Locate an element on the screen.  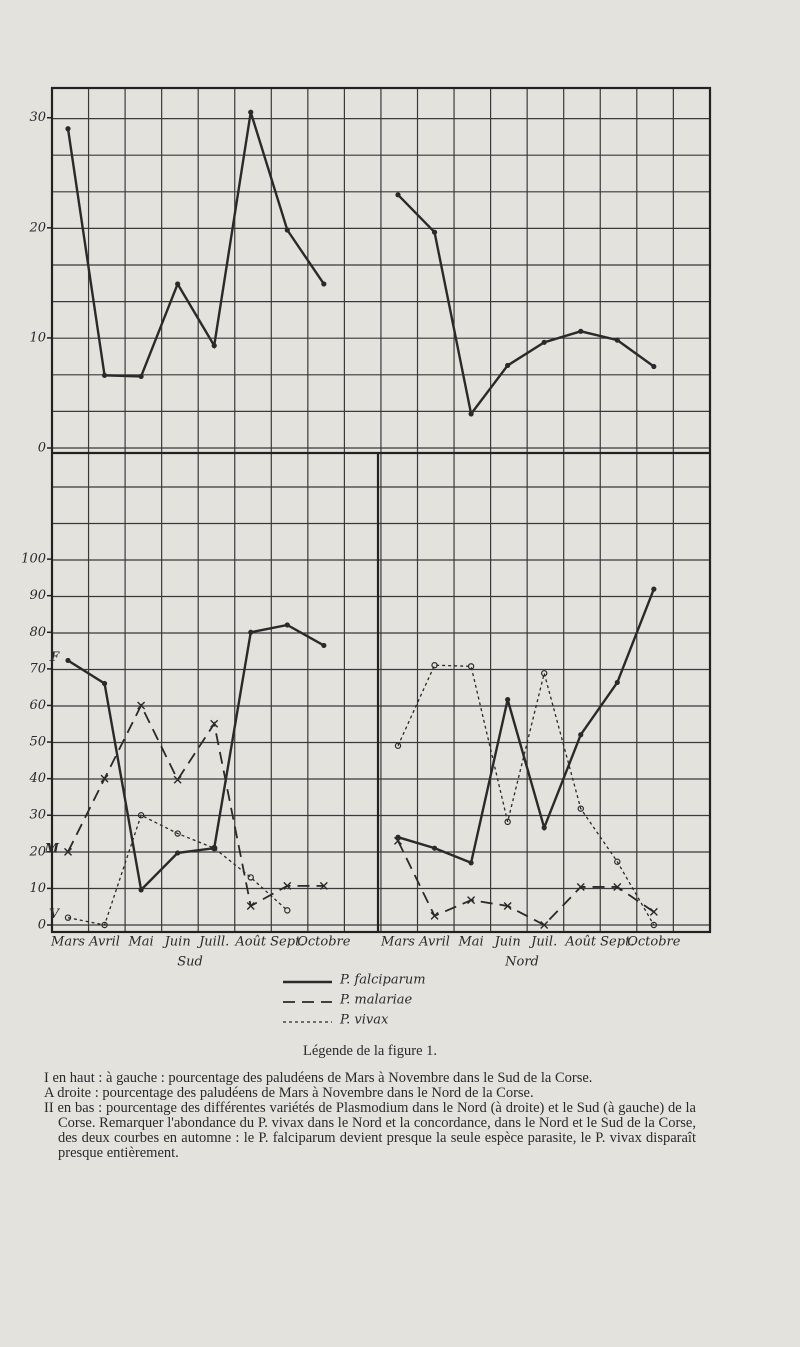
legend-label: P. malariae is located at coordinates (375, 1000).